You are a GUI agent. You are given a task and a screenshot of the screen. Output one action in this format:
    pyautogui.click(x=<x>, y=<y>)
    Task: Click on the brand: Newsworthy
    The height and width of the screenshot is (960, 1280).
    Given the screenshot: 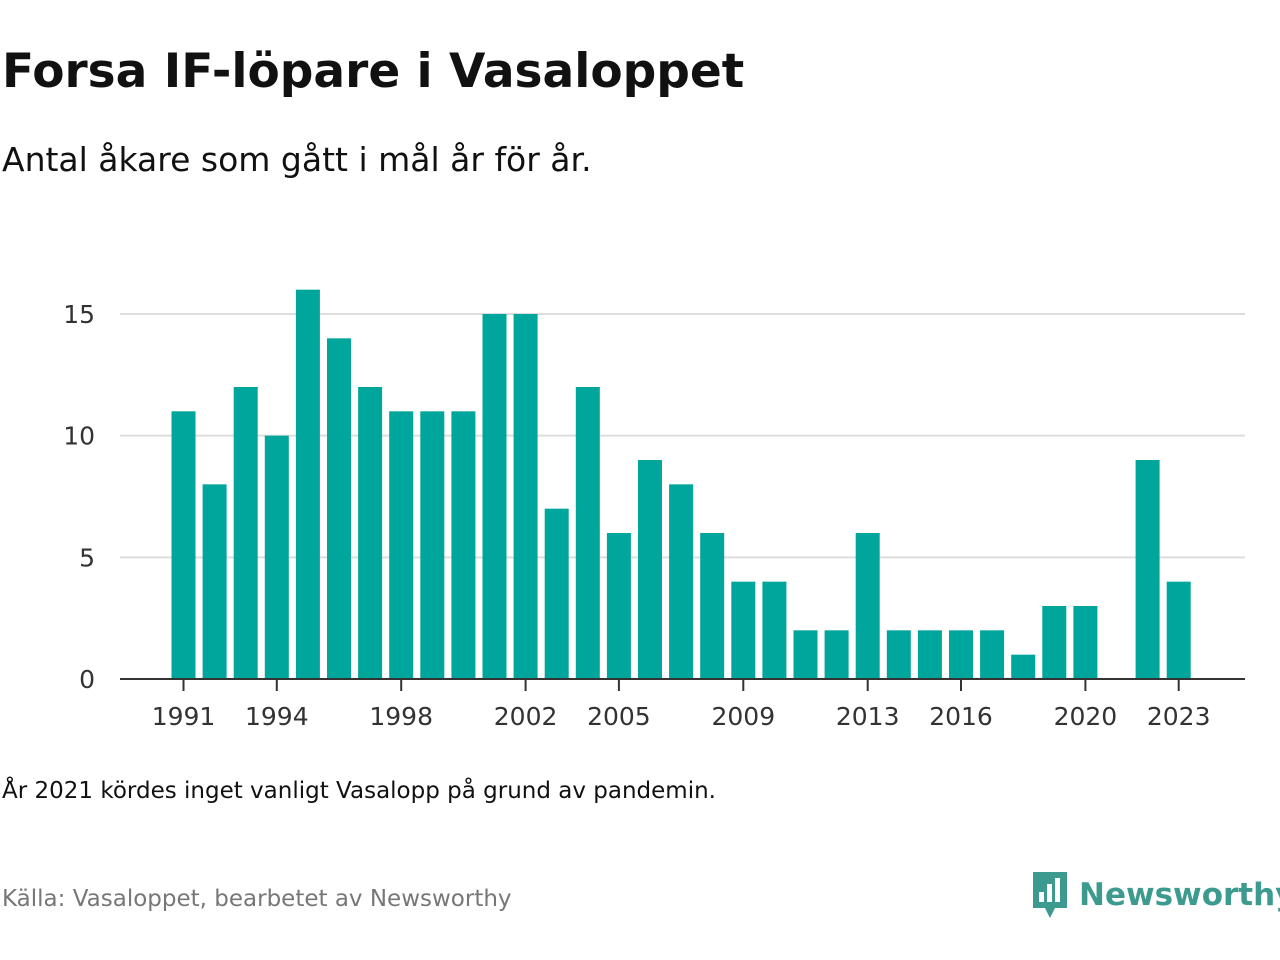 What is the action you would take?
    pyautogui.click(x=1155, y=895)
    